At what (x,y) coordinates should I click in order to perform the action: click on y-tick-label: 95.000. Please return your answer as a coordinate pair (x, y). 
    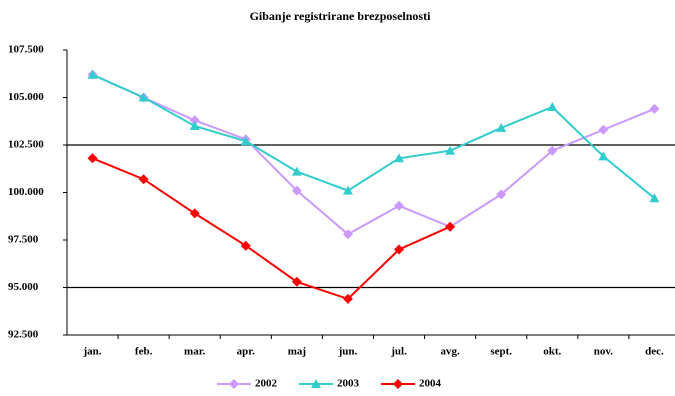
    Looking at the image, I should click on (23, 287).